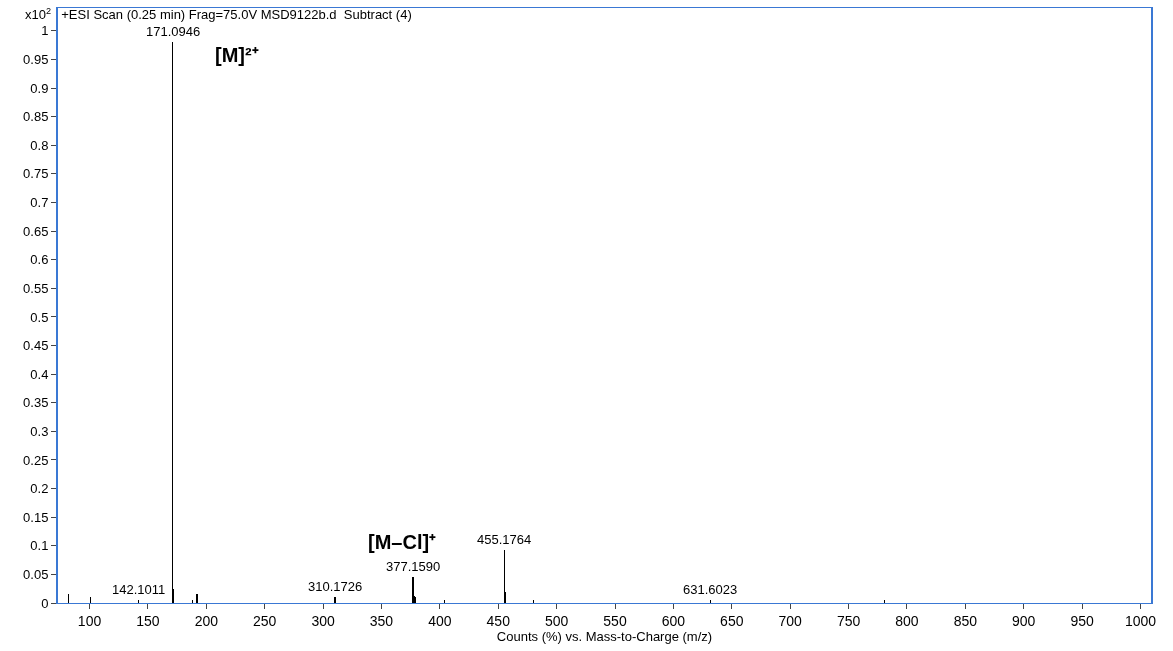 The height and width of the screenshot is (651, 1173). Describe the element at coordinates (848, 620) in the screenshot. I see `x-tick-label: 750` at that location.